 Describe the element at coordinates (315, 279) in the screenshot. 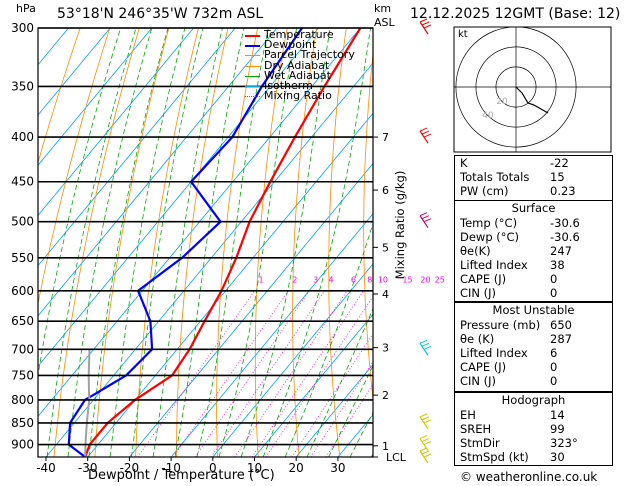

I see `mixing-ratio-label: 3` at that location.